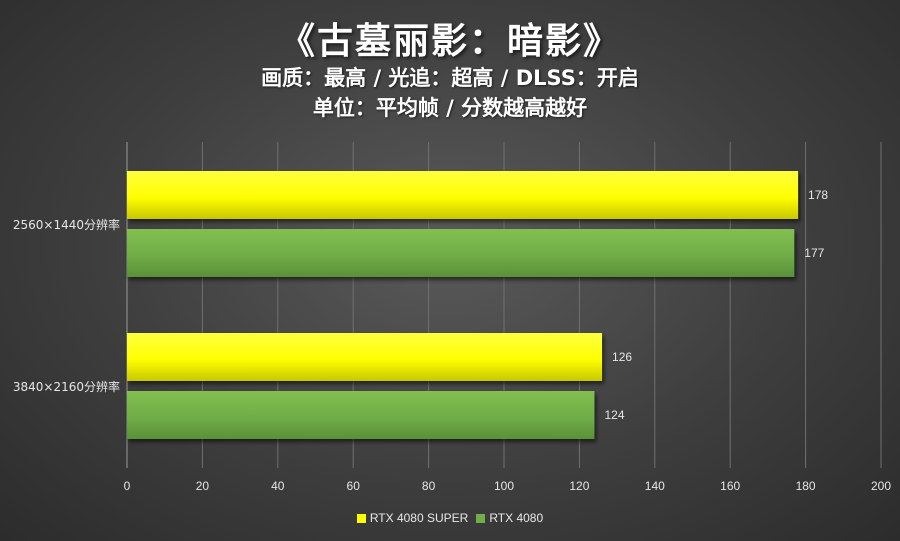 Image resolution: width=900 pixels, height=541 pixels. I want to click on category-label: 2560×1440分辨率, so click(66, 224).